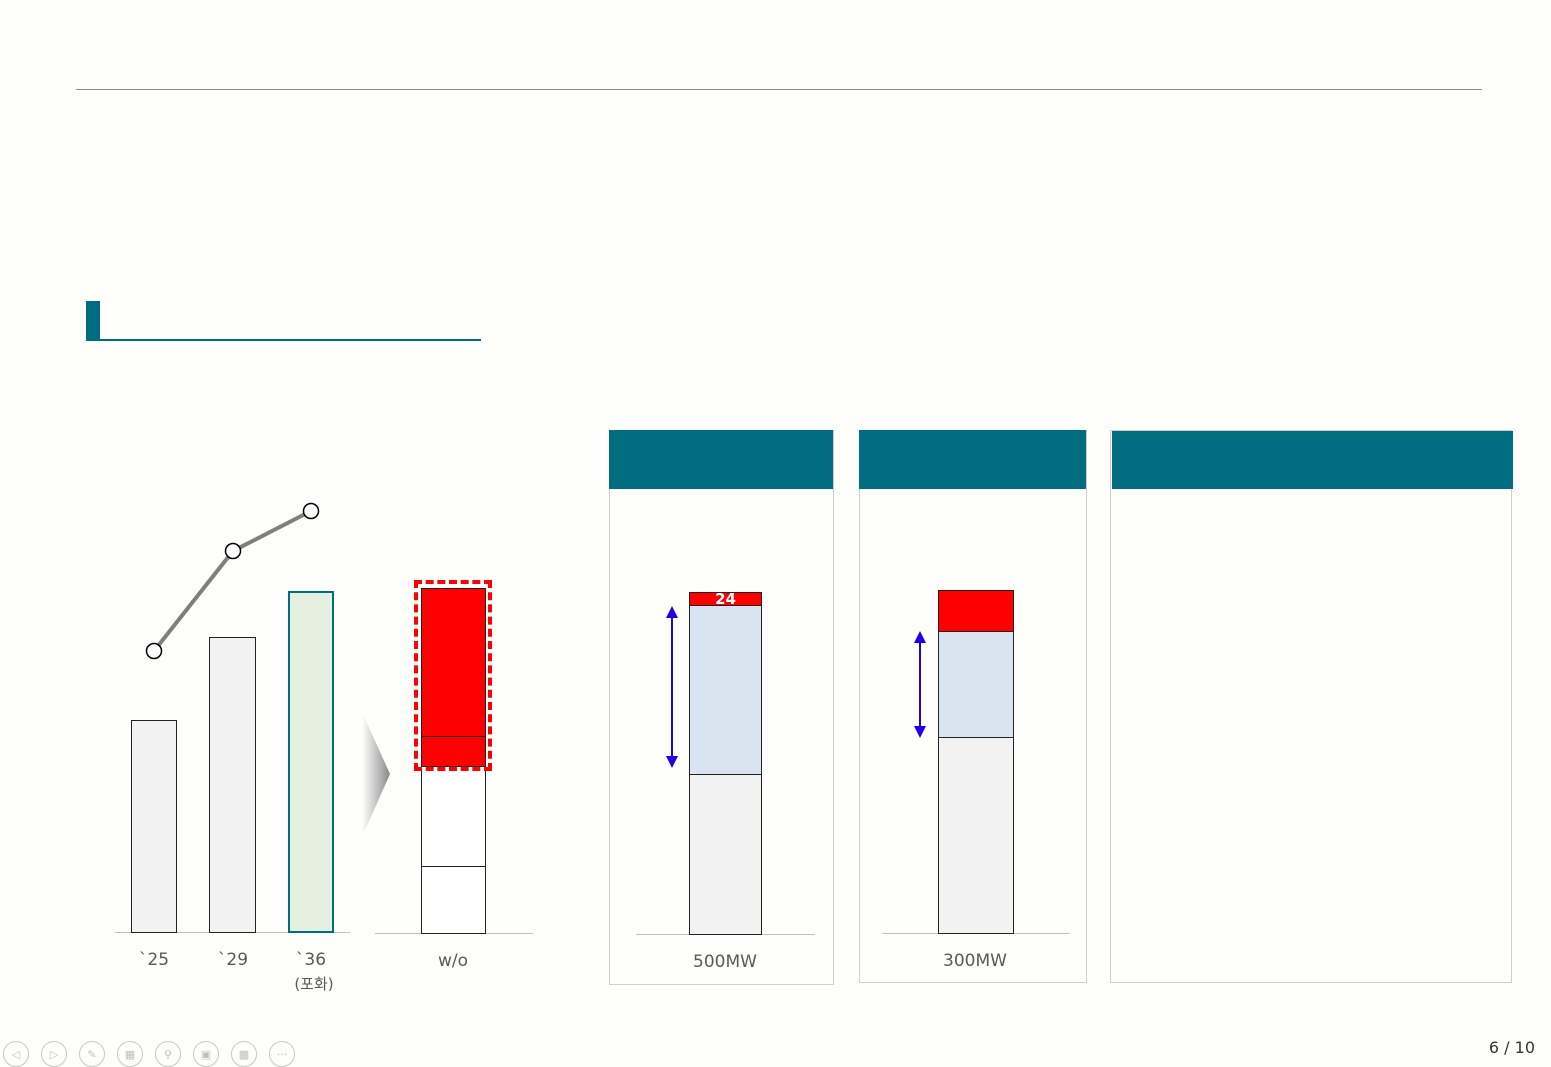  Describe the element at coordinates (453, 816) in the screenshot. I see `wo-bar-middle` at that location.